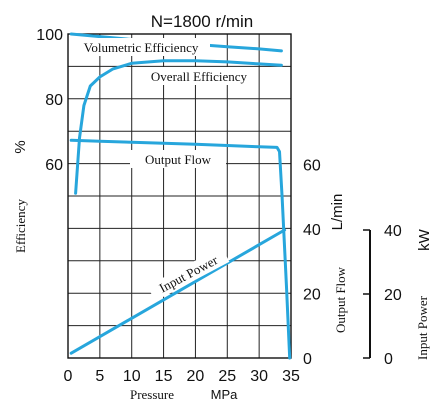 This screenshot has width=439, height=408. What do you see at coordinates (182, 376) in the screenshot?
I see `x-tick-labels: 0 5 10 15 20 25 30 35` at bounding box center [182, 376].